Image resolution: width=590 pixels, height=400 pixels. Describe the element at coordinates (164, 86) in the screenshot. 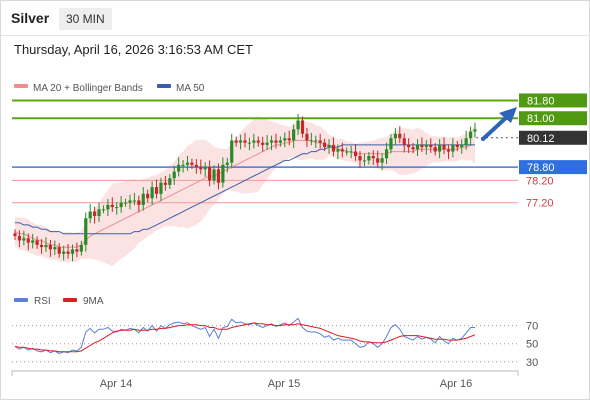

I see `ma50-legend-swatch` at that location.